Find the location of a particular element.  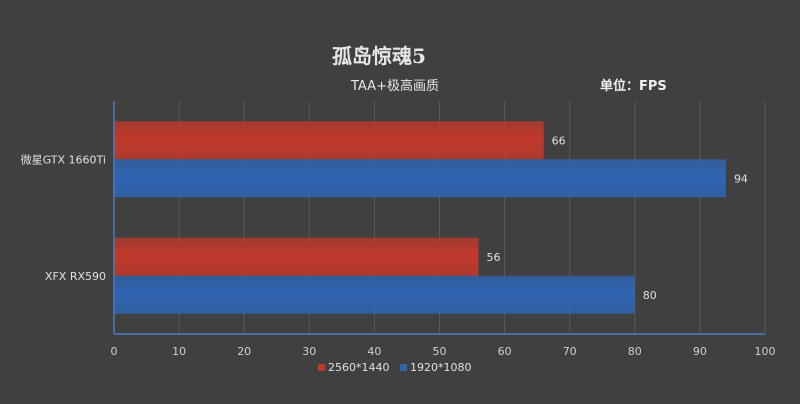

x-tick-label: 0 is located at coordinates (114, 351).